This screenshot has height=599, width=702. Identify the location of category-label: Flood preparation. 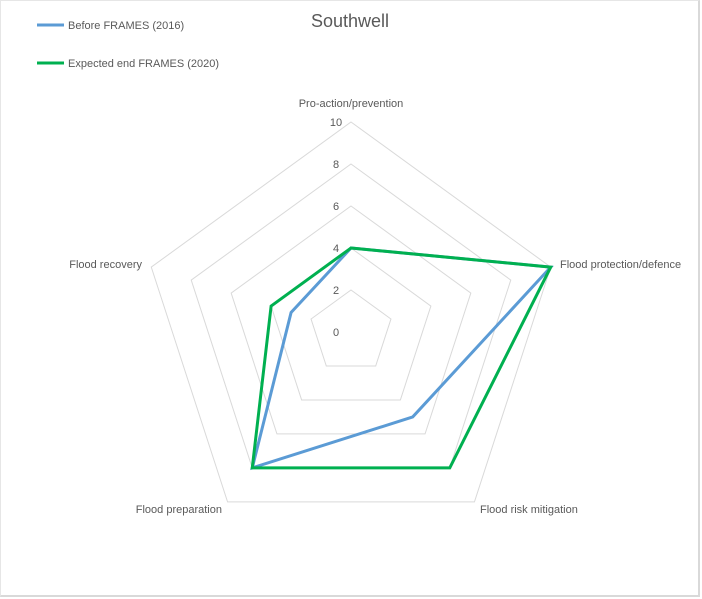
(179, 510).